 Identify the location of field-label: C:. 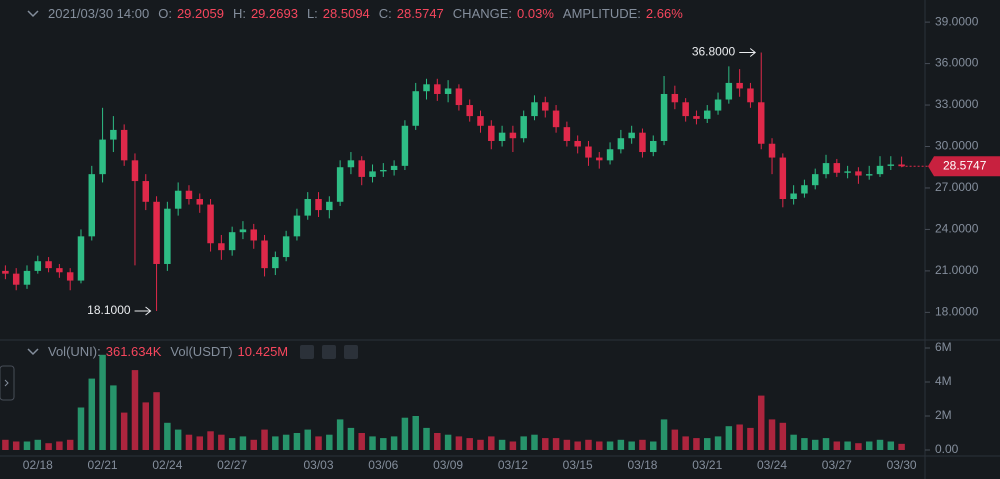
(385, 13).